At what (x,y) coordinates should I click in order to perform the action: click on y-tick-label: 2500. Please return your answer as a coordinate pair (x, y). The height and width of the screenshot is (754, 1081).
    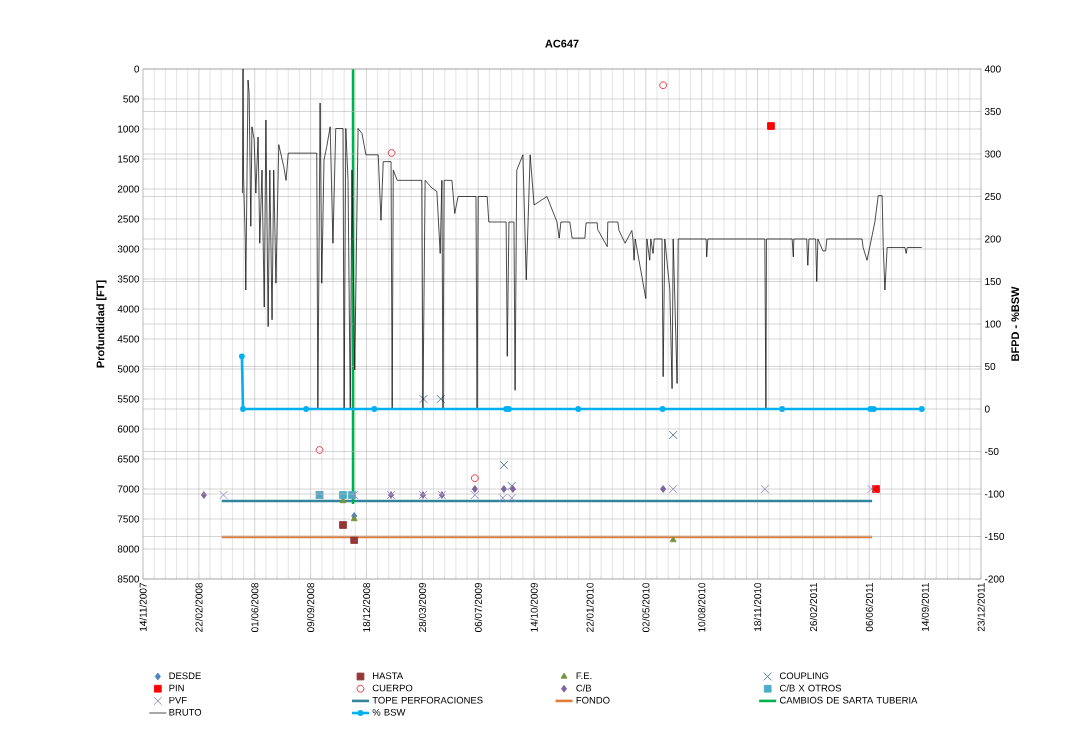
    Looking at the image, I should click on (128, 219).